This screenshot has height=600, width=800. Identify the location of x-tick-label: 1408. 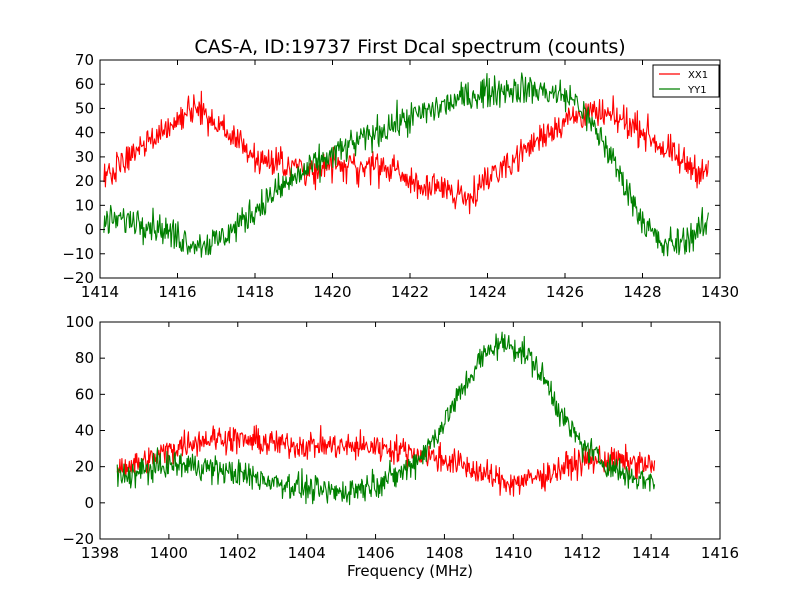
(444, 553).